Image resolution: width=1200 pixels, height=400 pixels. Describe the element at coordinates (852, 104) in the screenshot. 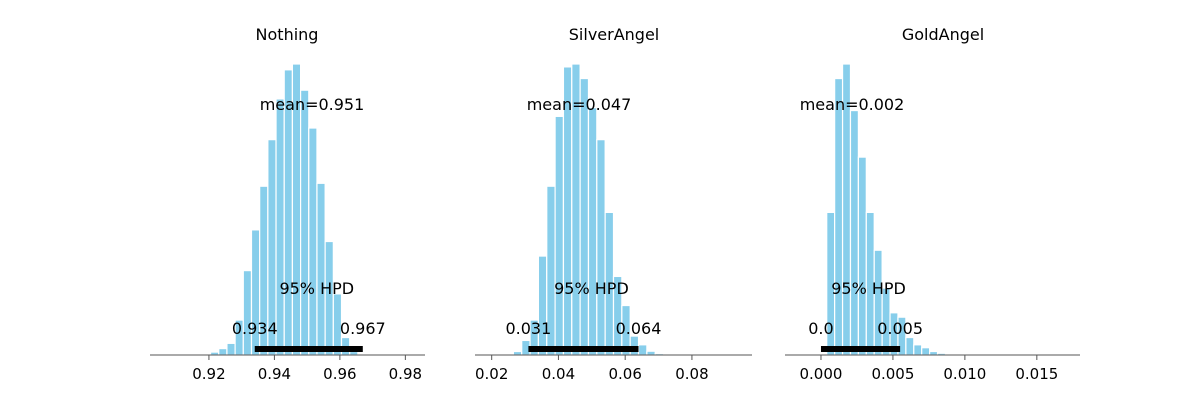

I see `mean-label: mean=0.002` at that location.